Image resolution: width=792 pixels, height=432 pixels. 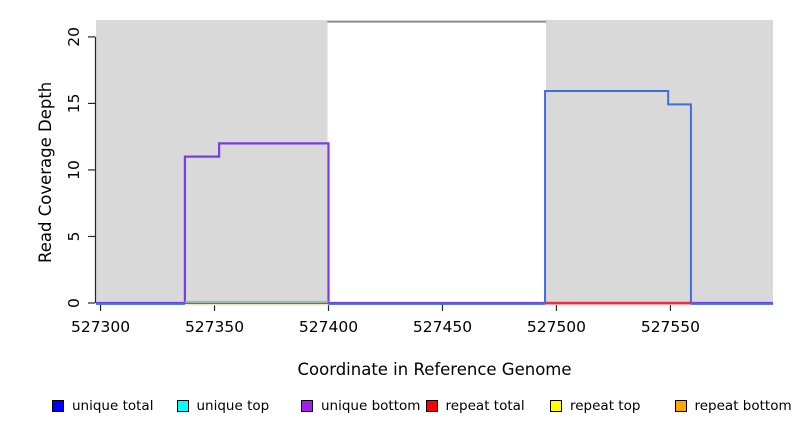 I want to click on legend-label: unique total, so click(x=113, y=406).